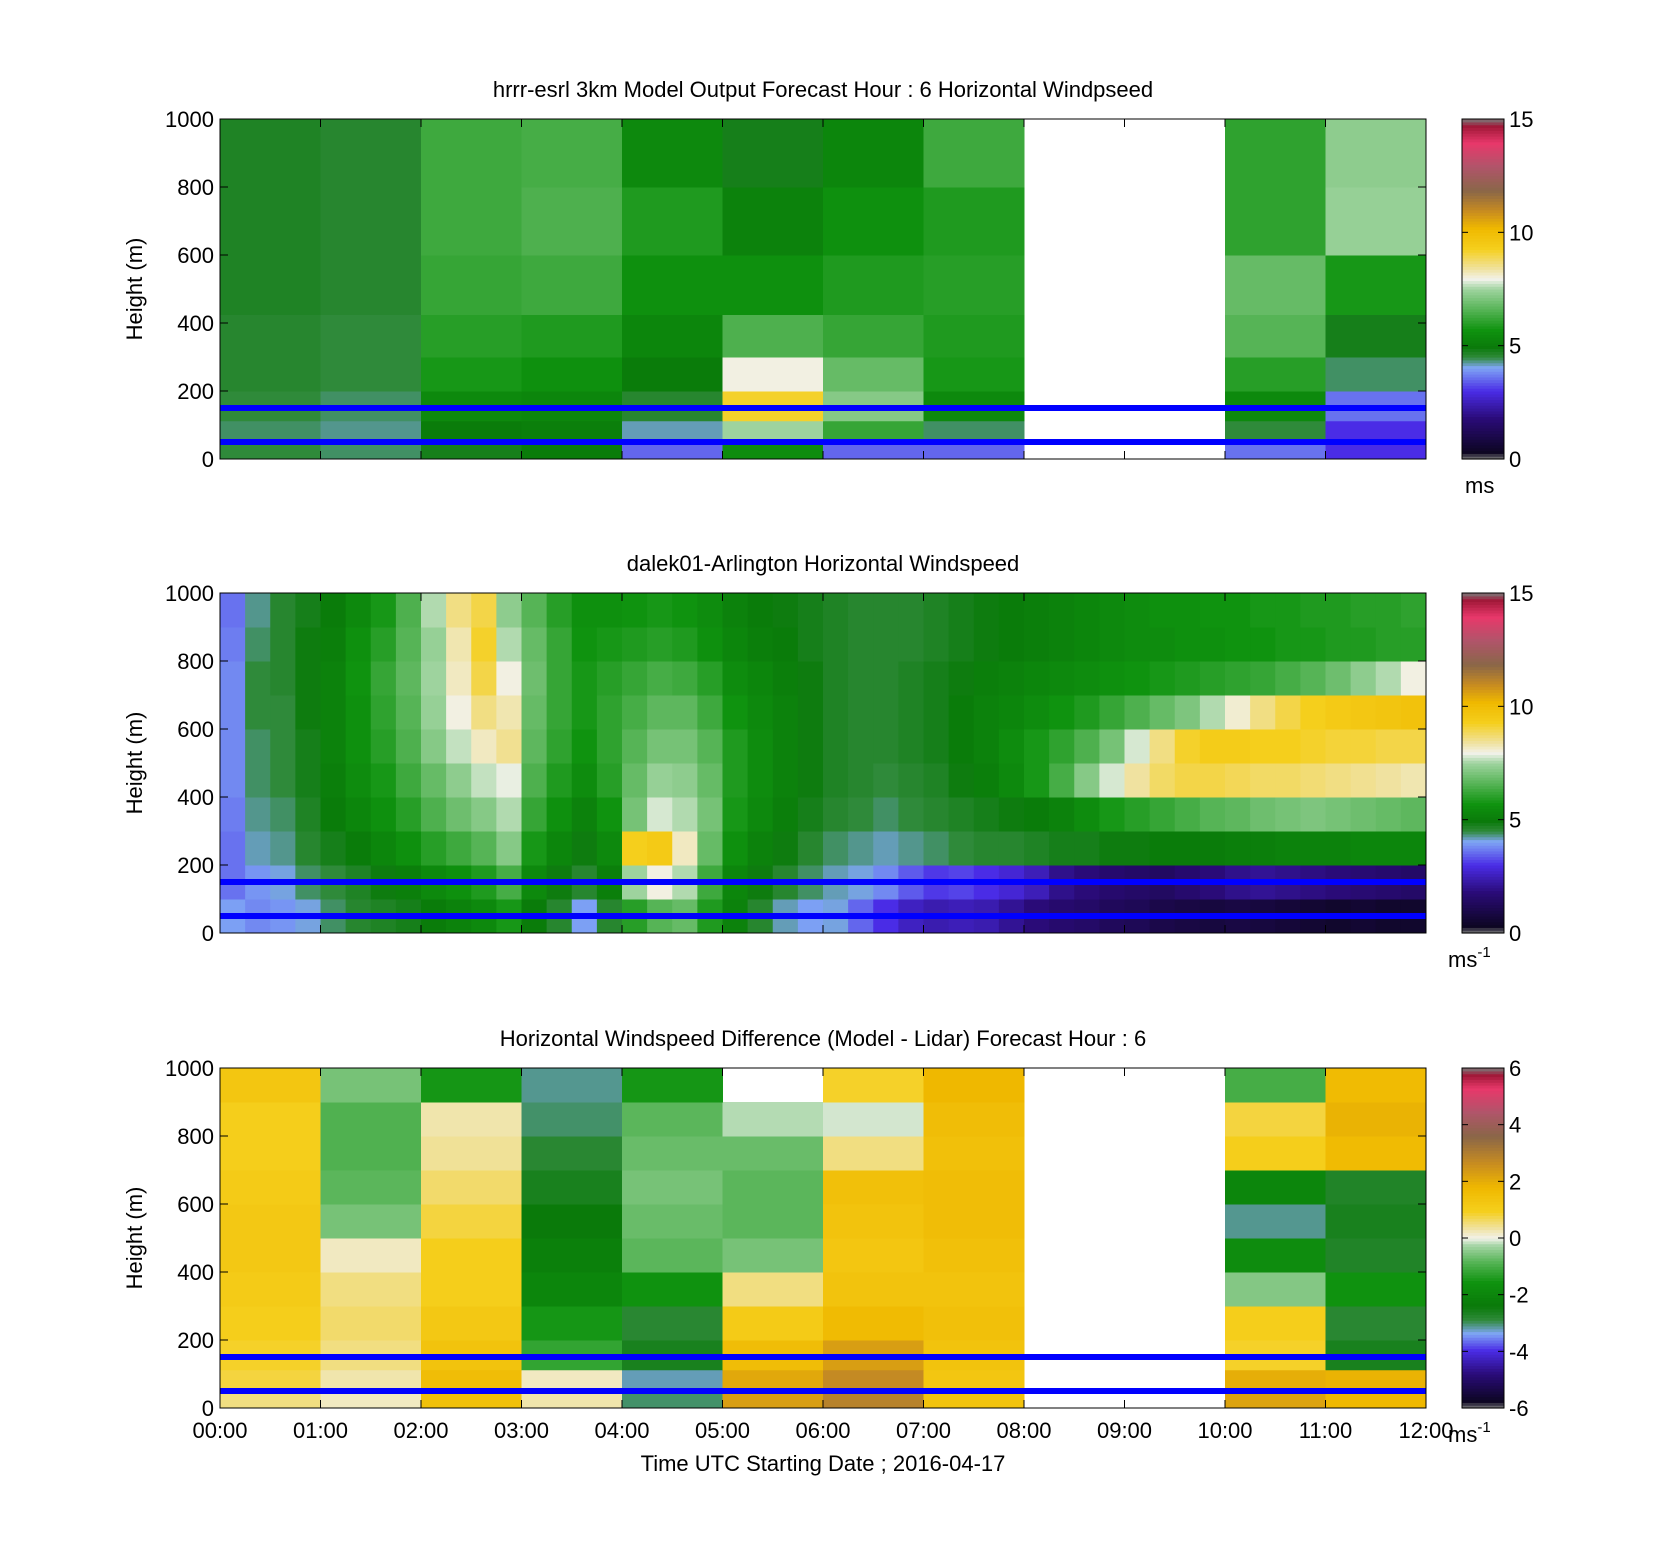 The height and width of the screenshot is (1561, 1680). Describe the element at coordinates (320, 1430) in the screenshot. I see `x-tick-label: 01:00` at that location.